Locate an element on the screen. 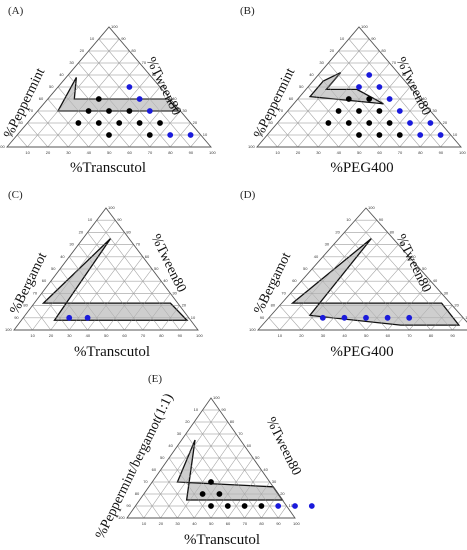 This screenshot has width=467, height=550. left-axis-label: %Peppermint is located at coordinates (274, 103).